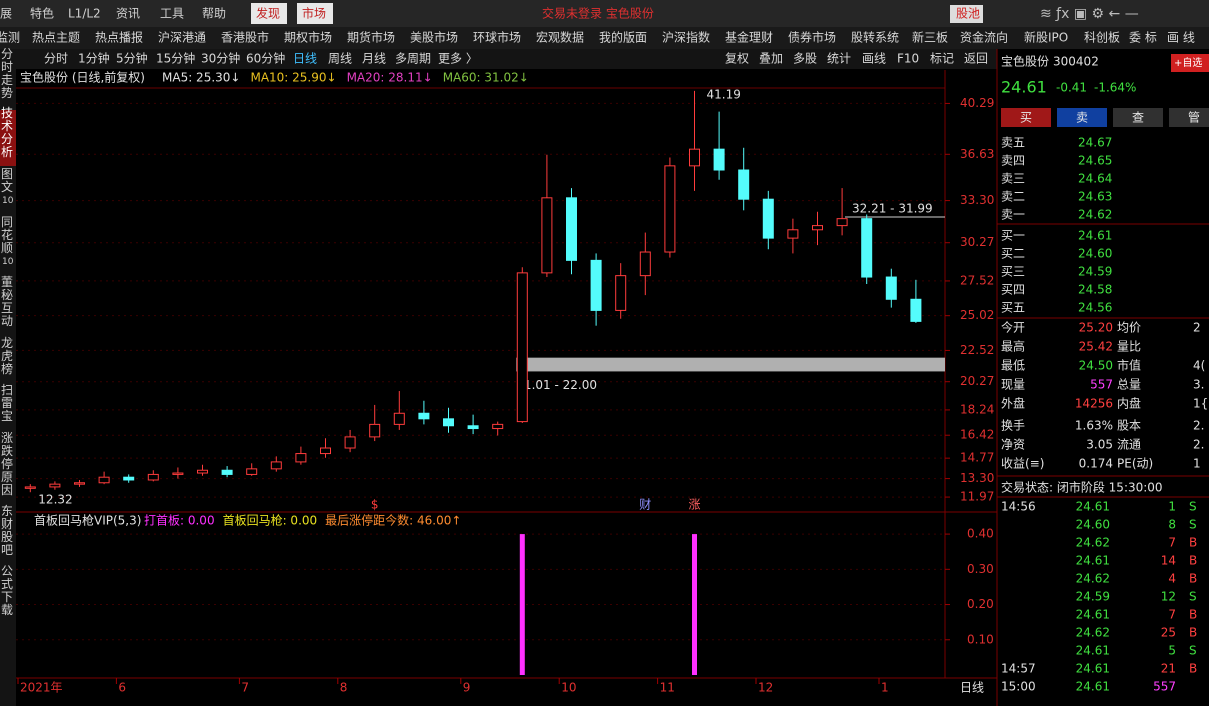 This screenshot has height=706, width=1209. What do you see at coordinates (839, 59) in the screenshot?
I see `tool-button: 统计` at bounding box center [839, 59].